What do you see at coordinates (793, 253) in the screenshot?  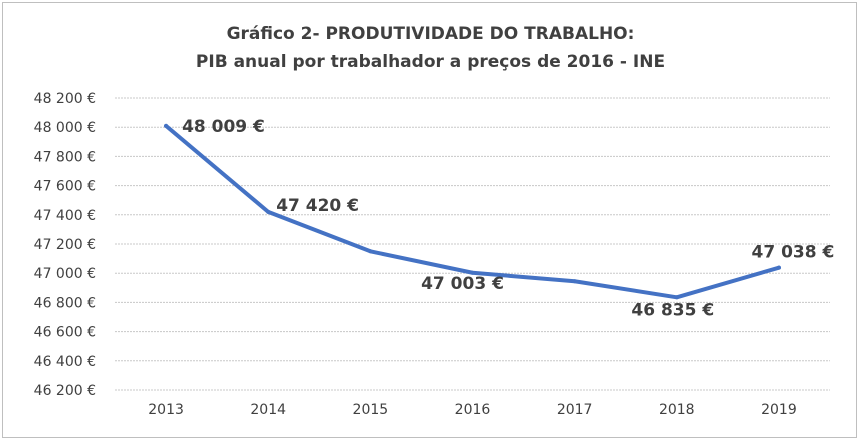 I see `data-label: 47 038 €` at bounding box center [793, 253].